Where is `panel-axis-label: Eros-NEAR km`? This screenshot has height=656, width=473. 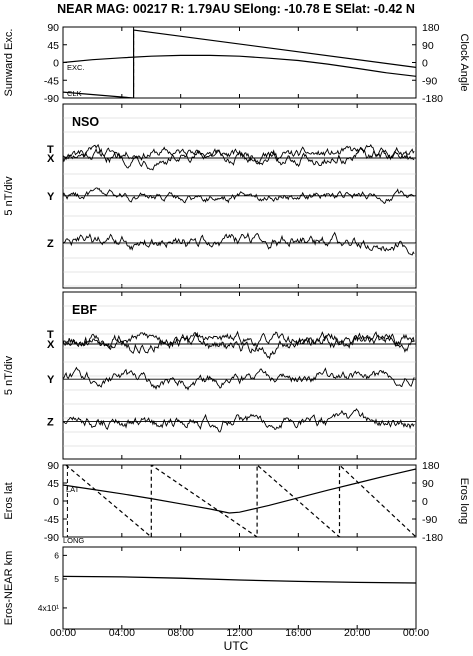
panel-axis-label: Eros-NEAR km is located at coordinates (9, 588).